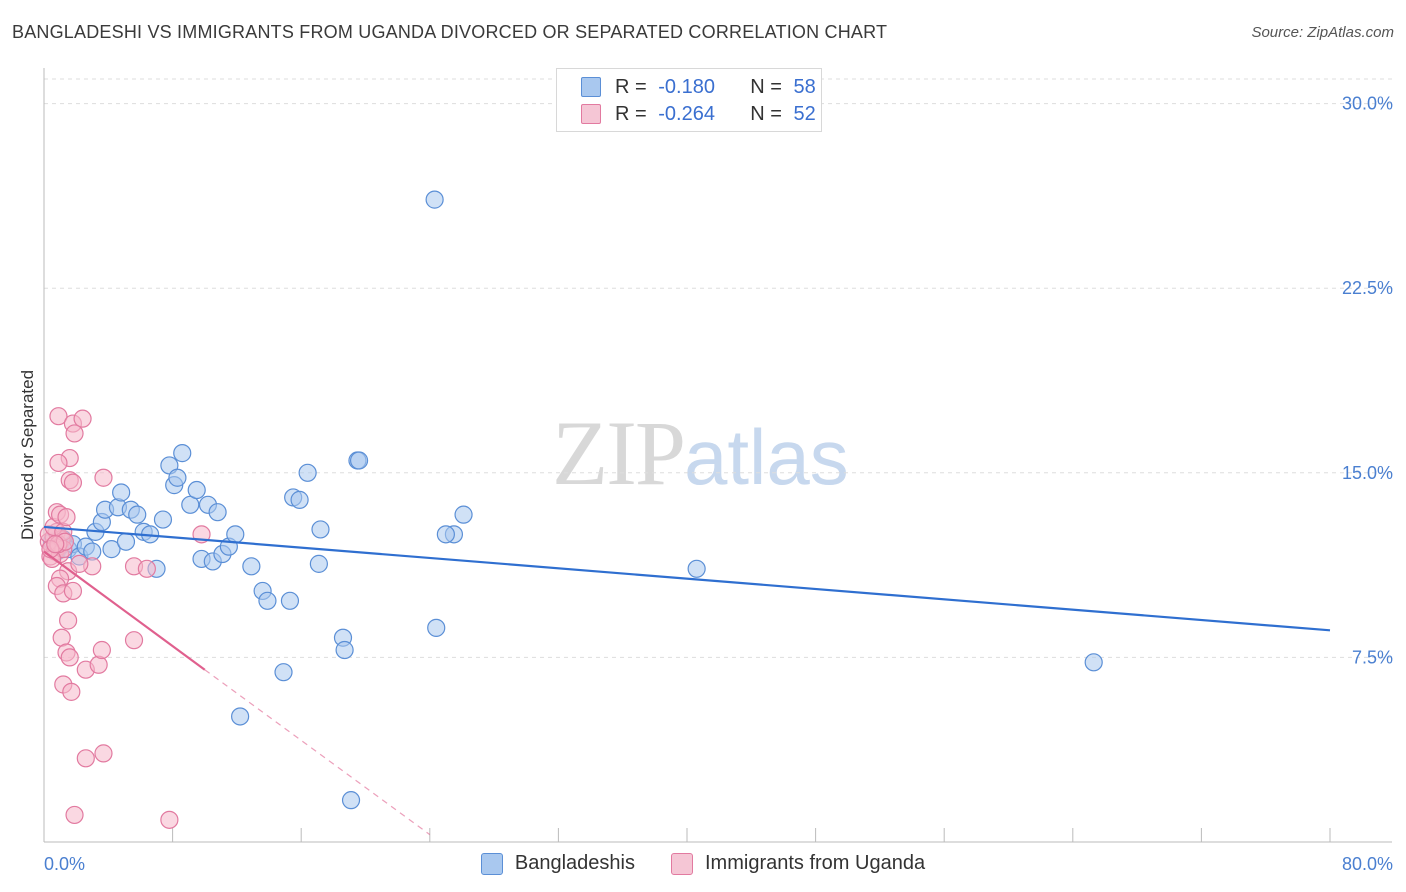  I want to click on uganda-trend-line, so click(124, 610).